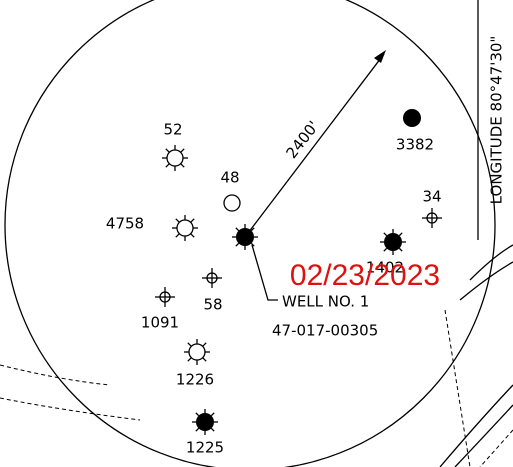 This screenshot has height=467, width=513. I want to click on well-api: 47-017-00305, so click(325, 331).